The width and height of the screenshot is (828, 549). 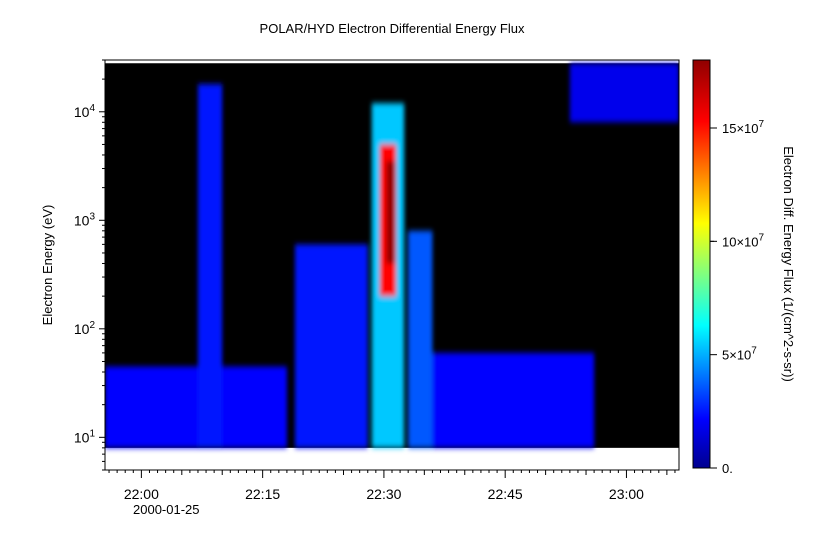 I want to click on y-tick-label: 10³, so click(x=85, y=219).